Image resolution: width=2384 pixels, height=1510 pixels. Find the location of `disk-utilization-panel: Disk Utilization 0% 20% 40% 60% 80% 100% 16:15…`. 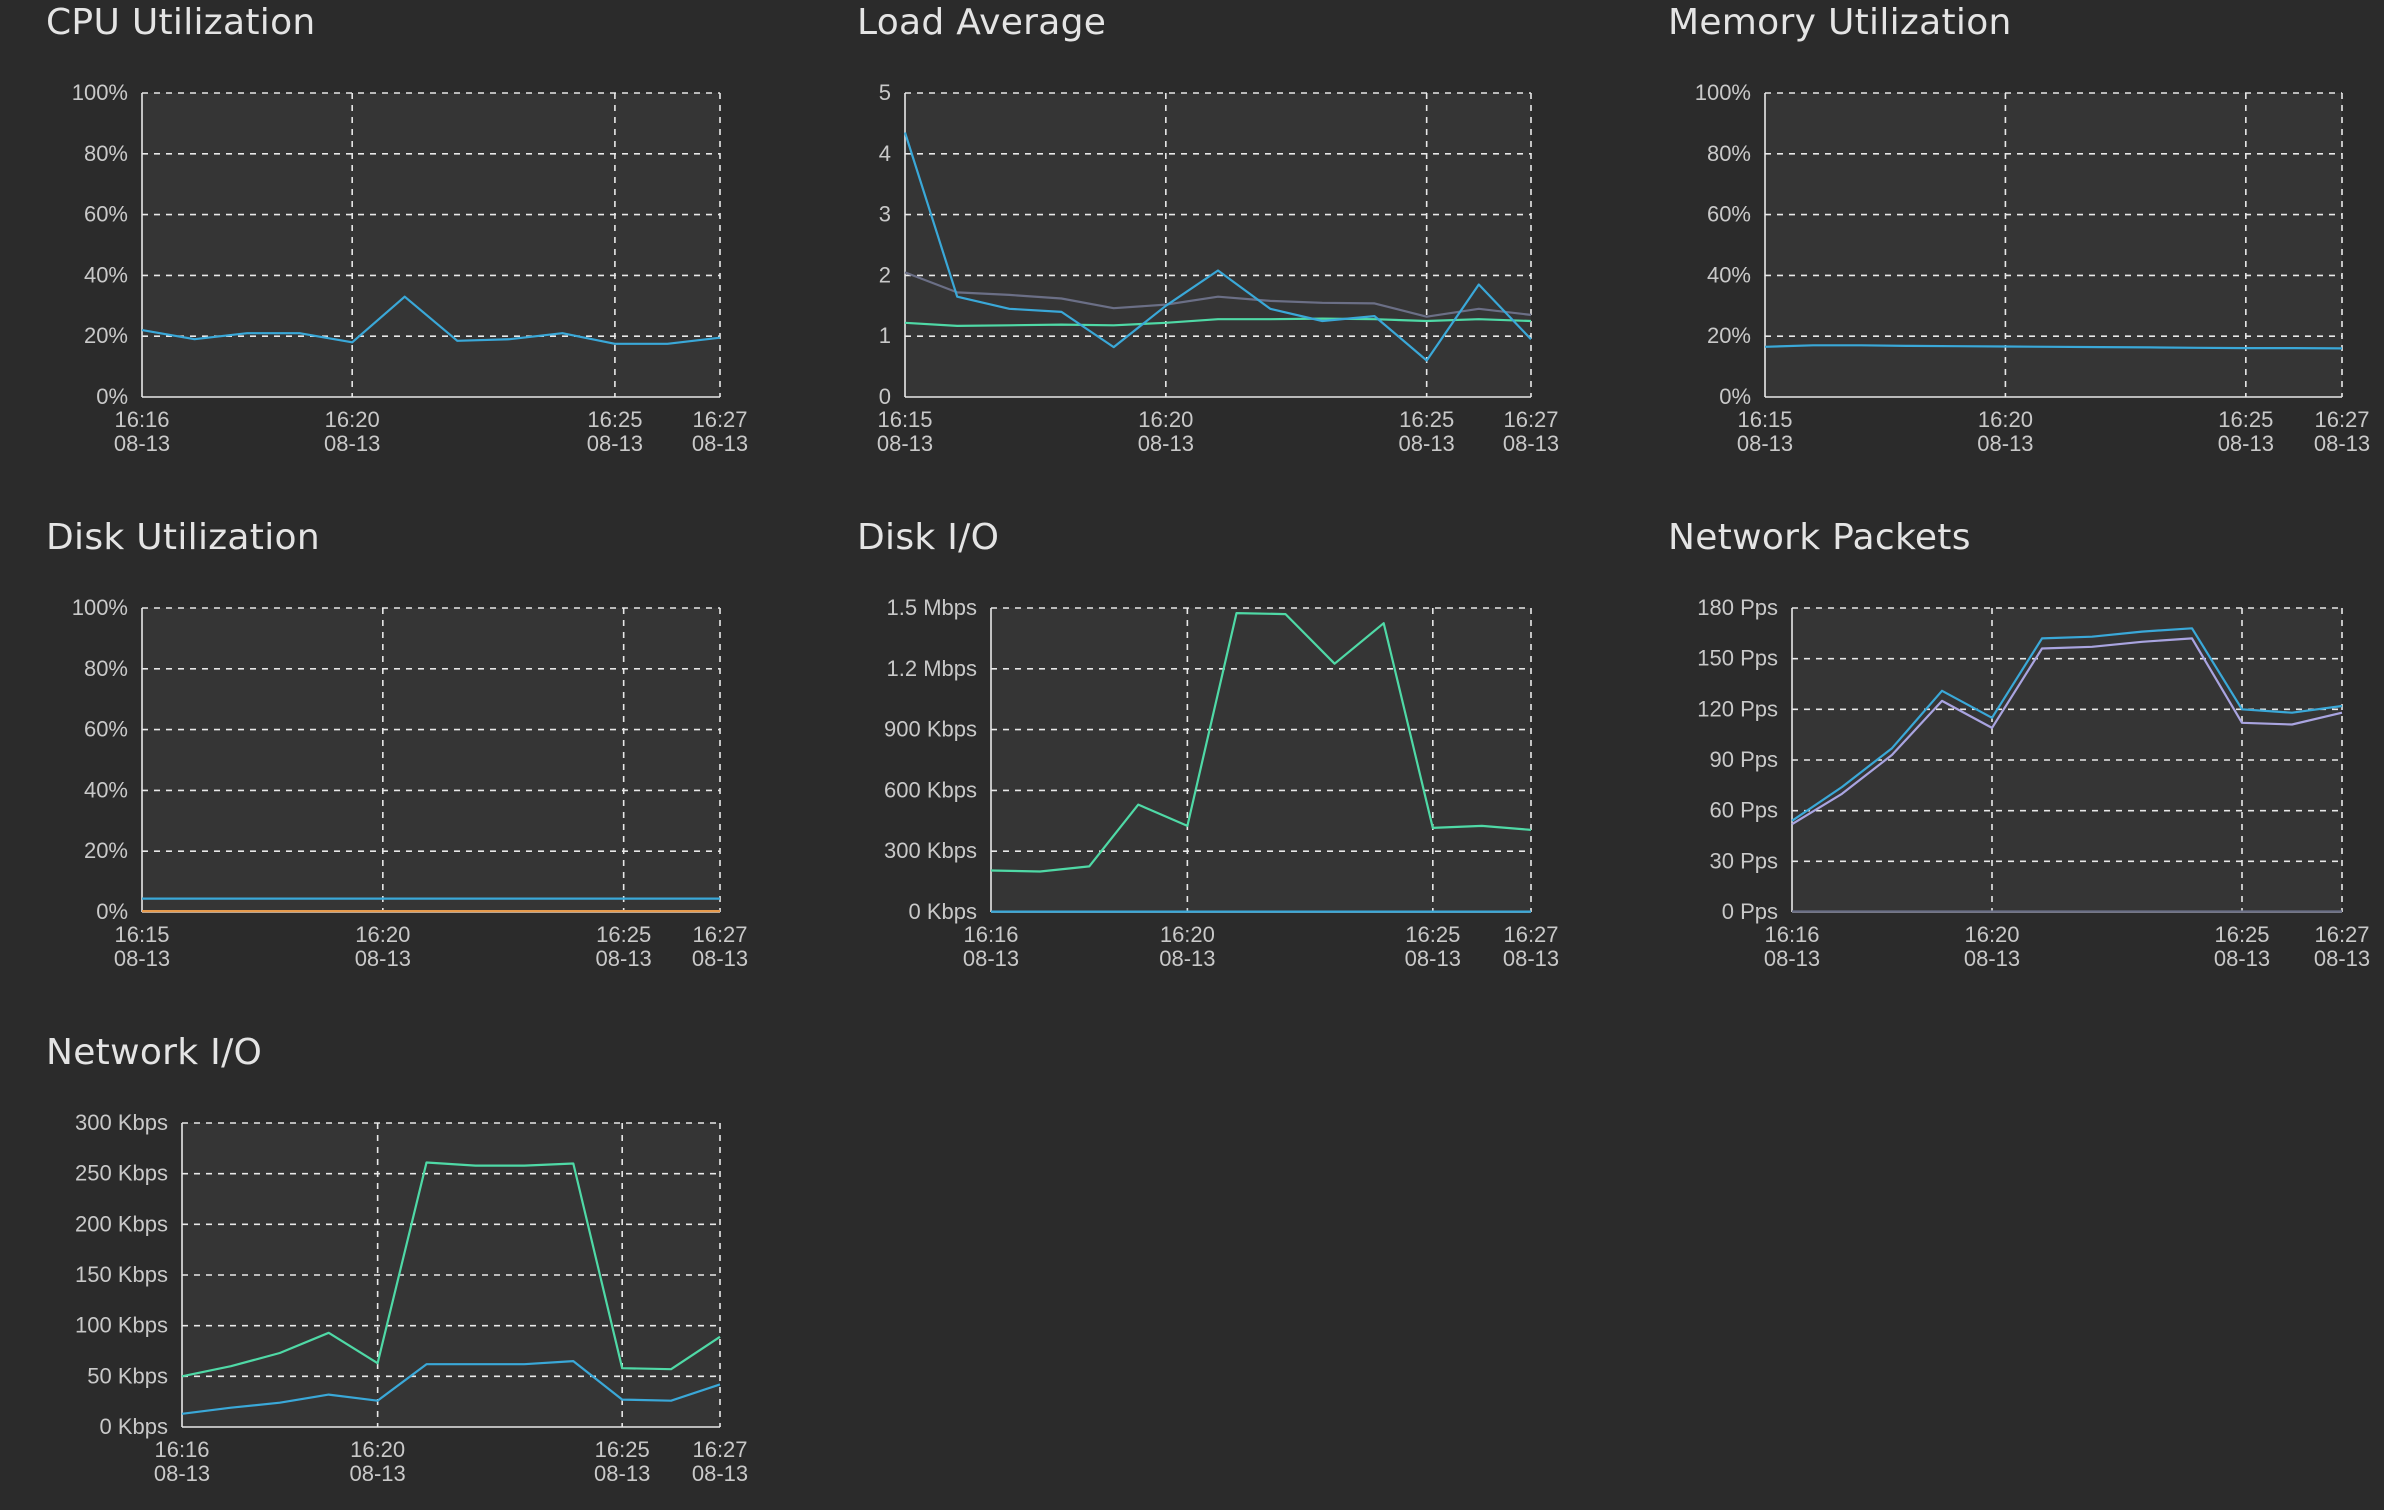

disk-utilization-panel: Disk Utilization 0% 20% 40% 60% 80% 100% 16:15… is located at coordinates (400, 765).